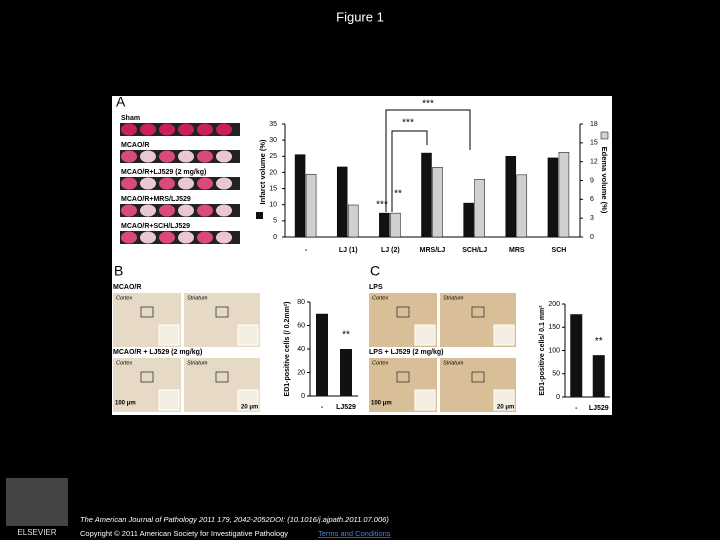 This screenshot has width=720, height=540. I want to click on y-tick-label: 30, so click(273, 140).